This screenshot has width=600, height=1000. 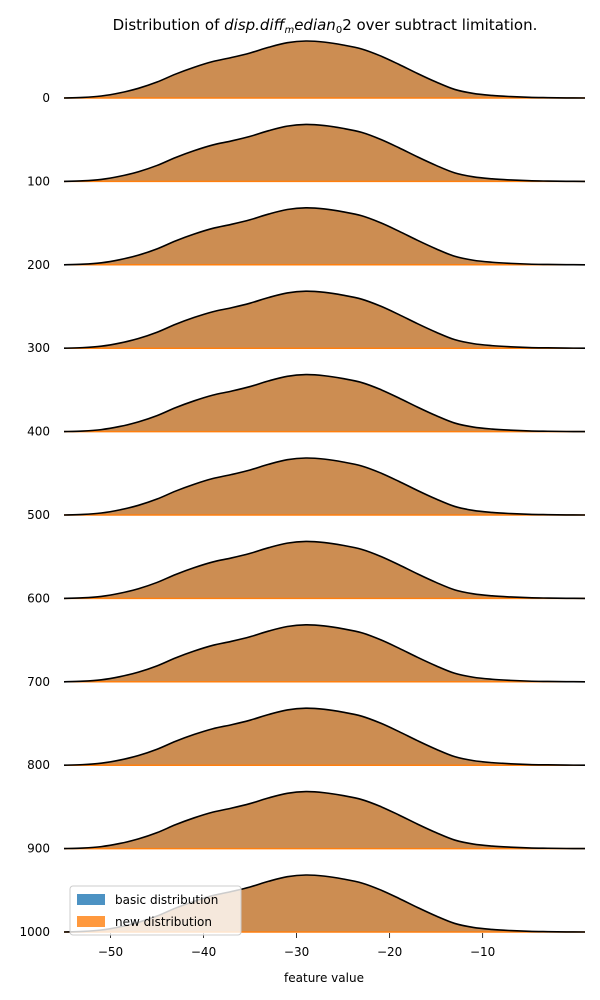 I want to click on y-tick-labels: 0 100 200 300 400 500 600 700 800 900 1000, so click(x=34, y=515).